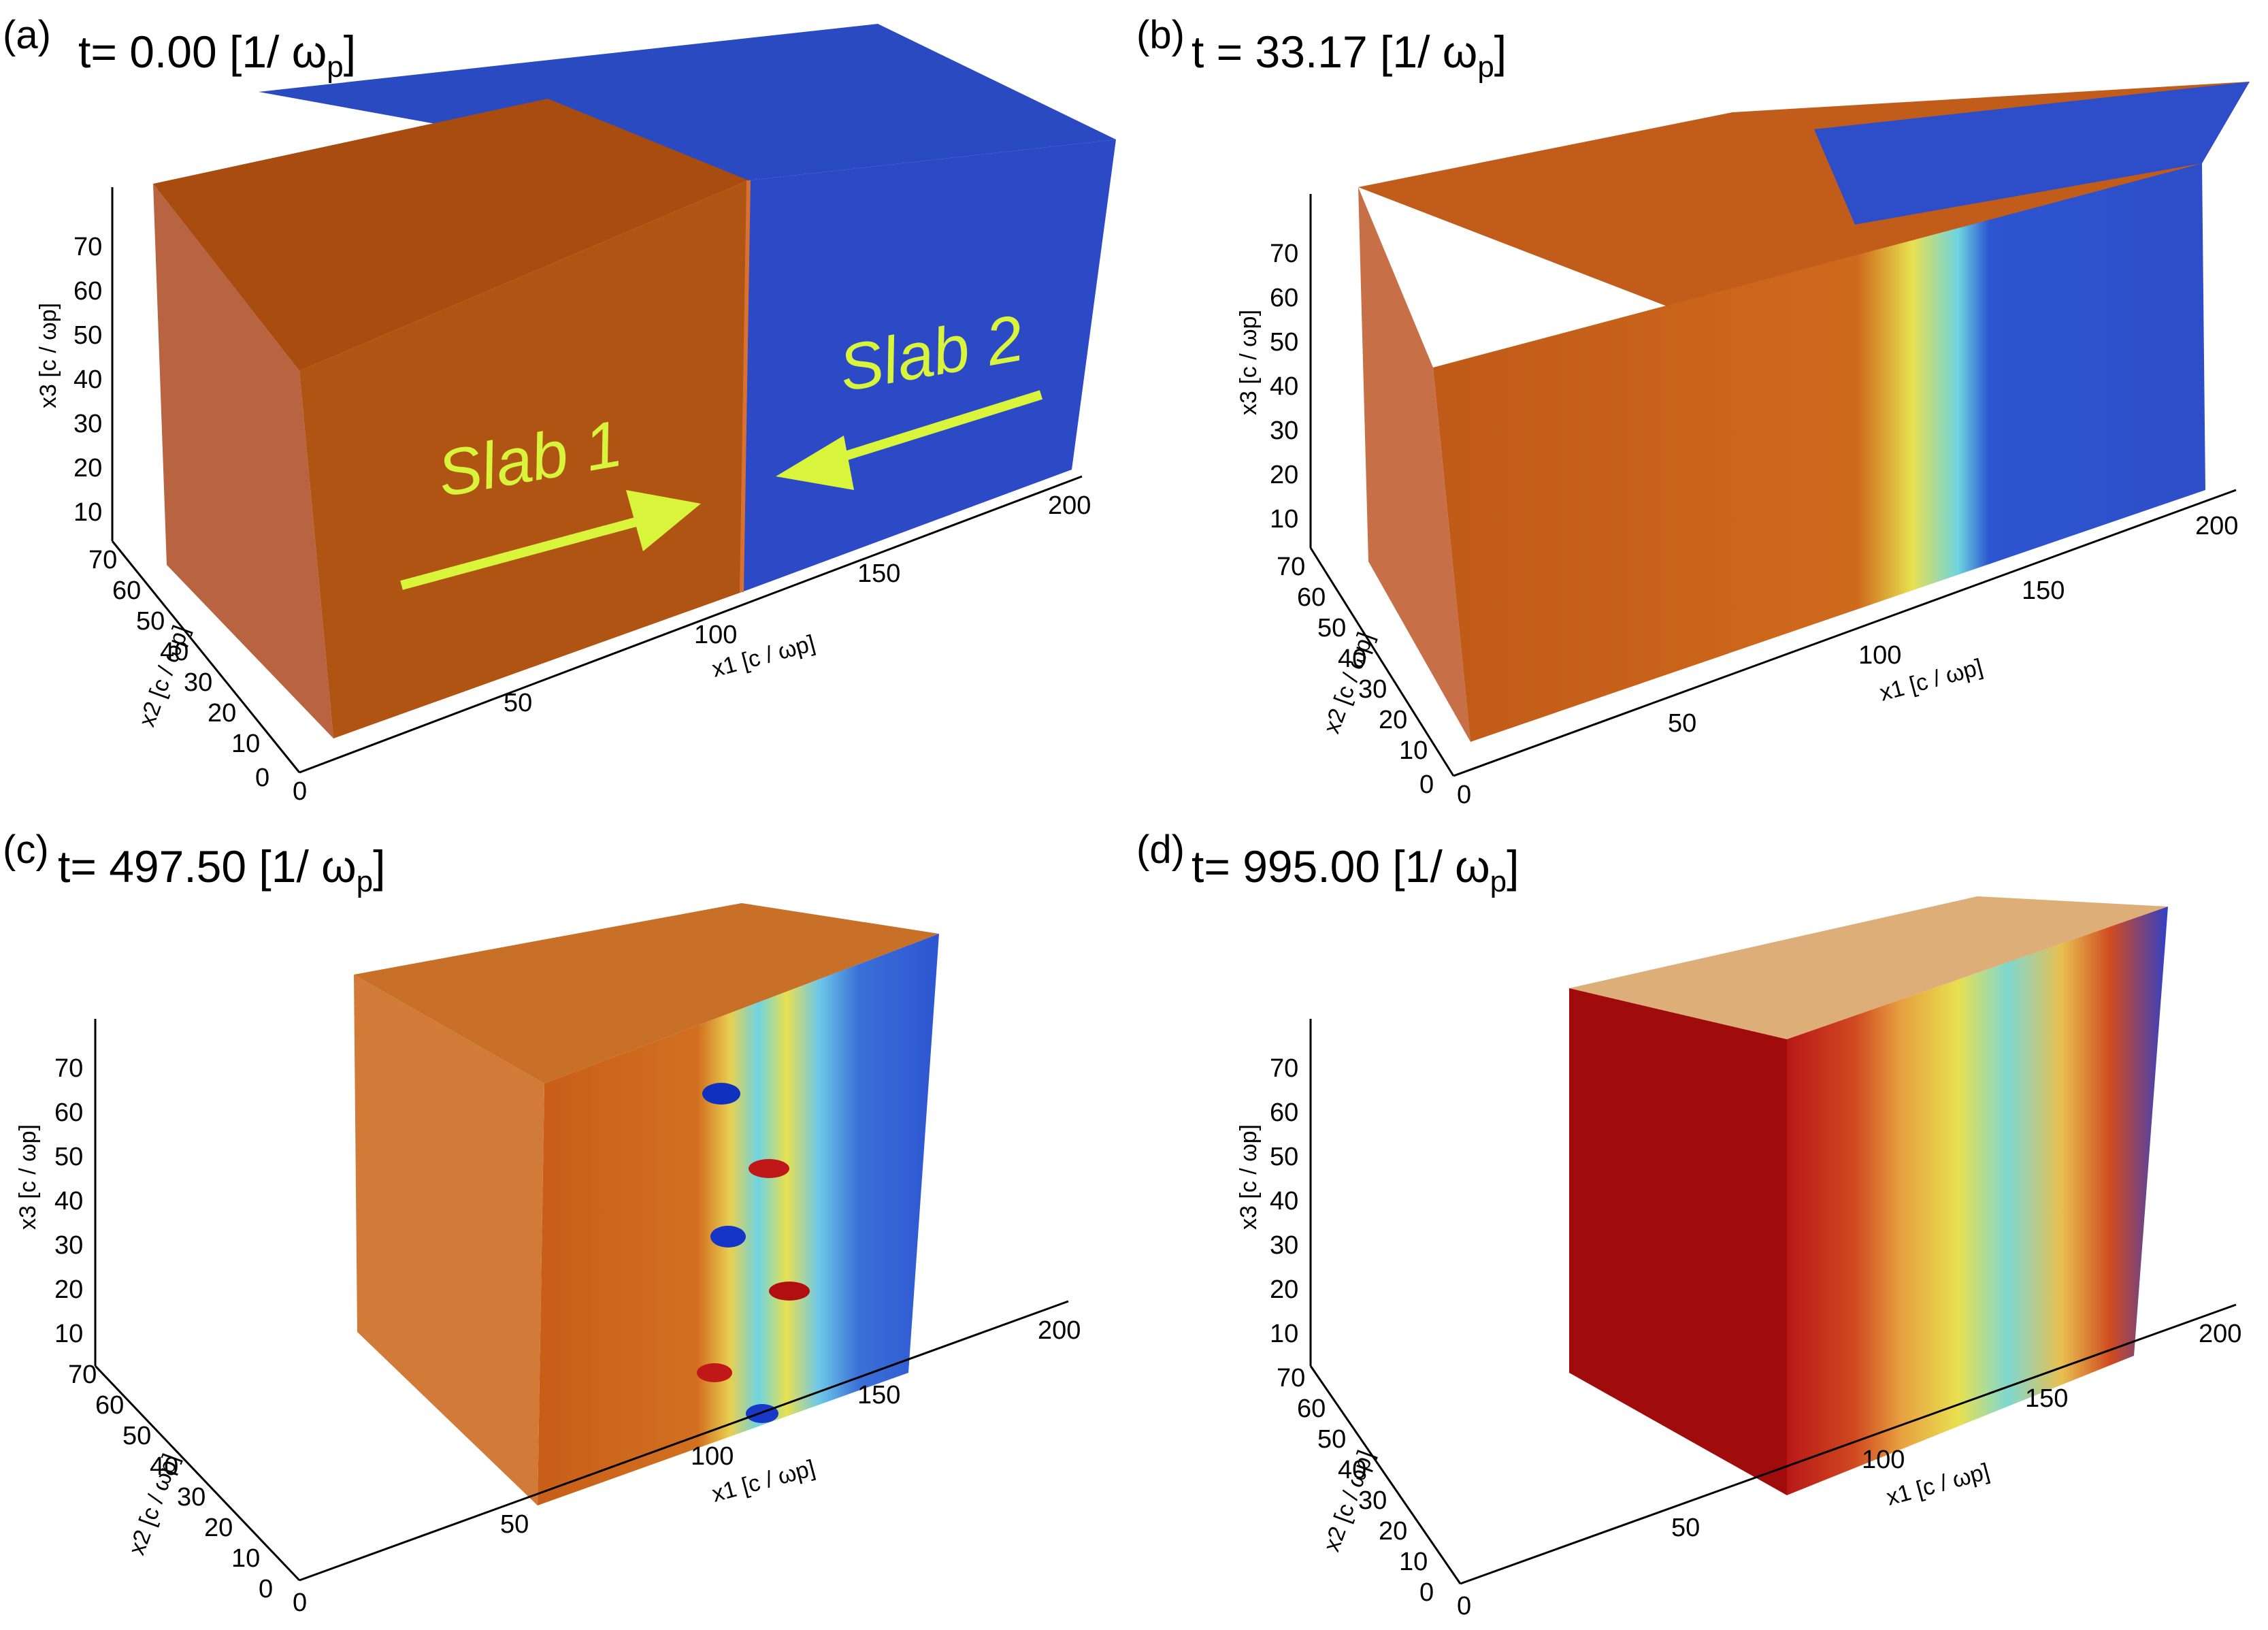  I want to click on arrow-left, so click(909, 440).